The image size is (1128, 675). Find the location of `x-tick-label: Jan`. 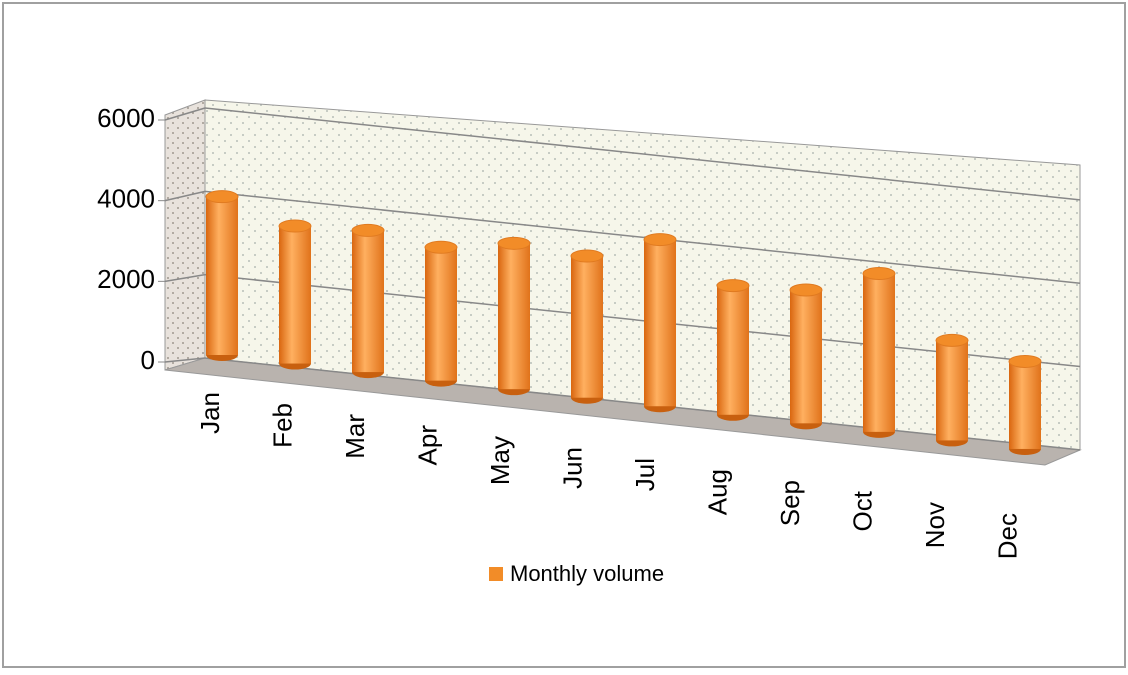

x-tick-label: Jan is located at coordinates (210, 413).